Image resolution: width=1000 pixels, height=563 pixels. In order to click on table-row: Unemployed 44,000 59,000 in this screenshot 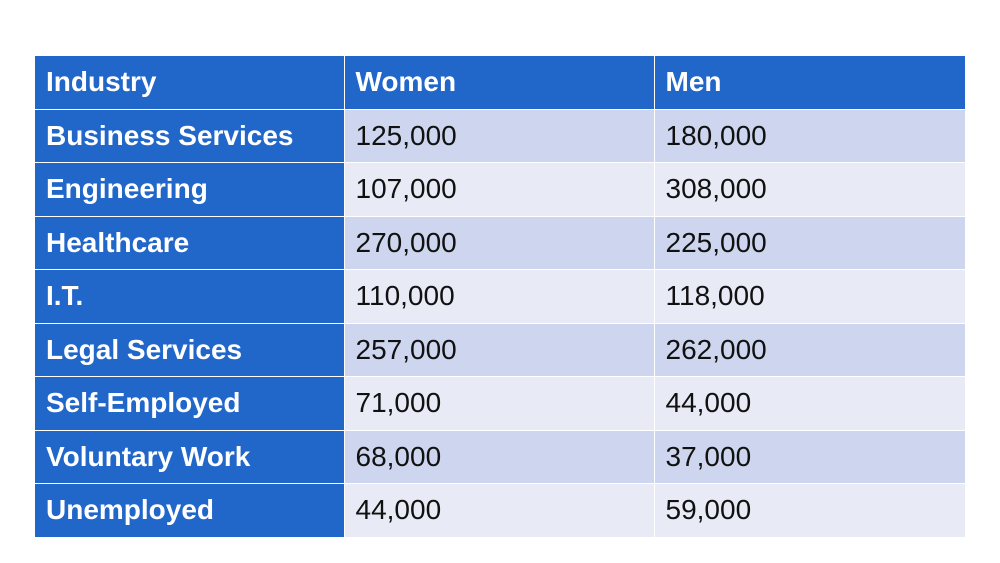, I will do `click(500, 510)`.